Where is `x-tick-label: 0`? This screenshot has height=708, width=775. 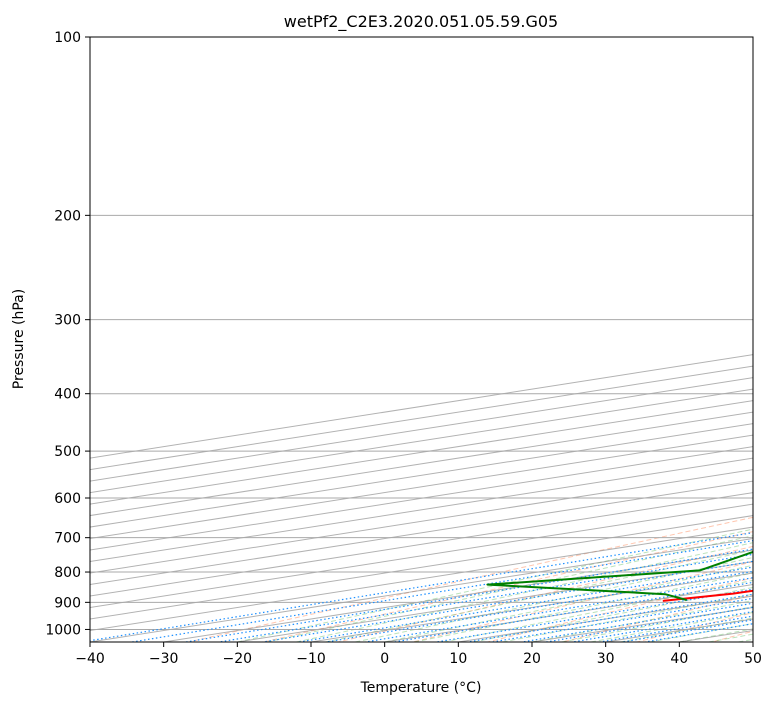 x-tick-label: 0 is located at coordinates (384, 659).